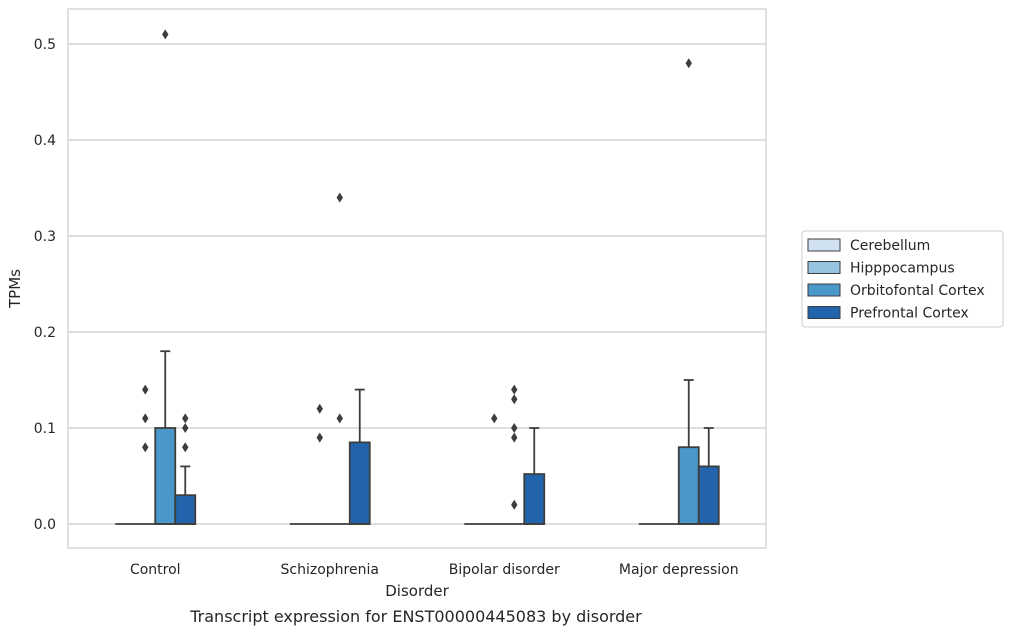  Describe the element at coordinates (45, 45) in the screenshot. I see `y-tick-label: 0.5` at that location.